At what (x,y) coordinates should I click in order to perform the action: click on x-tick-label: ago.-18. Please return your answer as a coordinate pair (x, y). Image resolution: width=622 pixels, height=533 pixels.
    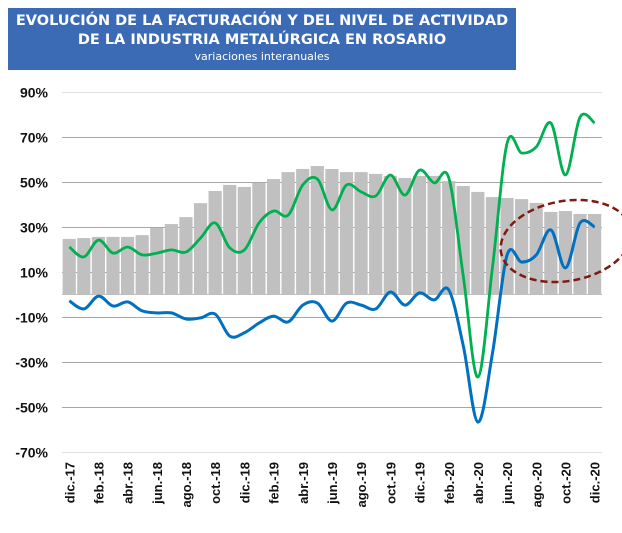
    Looking at the image, I should click on (186, 485).